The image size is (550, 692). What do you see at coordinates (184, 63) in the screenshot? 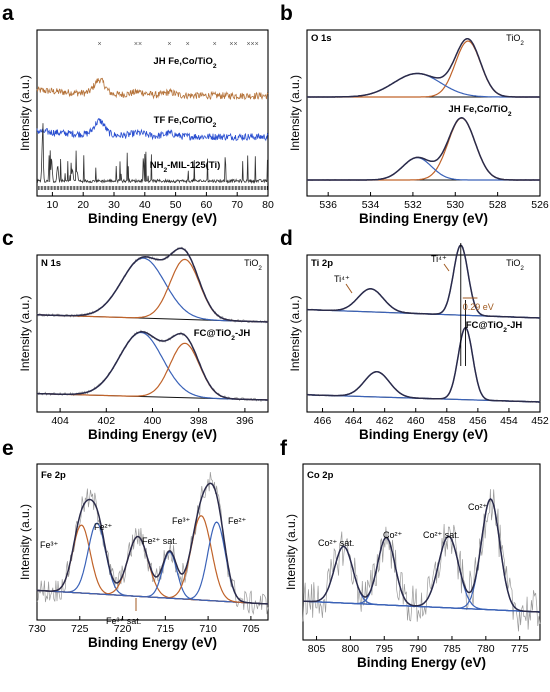
I see `series-label: JH Fe,Co/TiO2` at bounding box center [184, 63].